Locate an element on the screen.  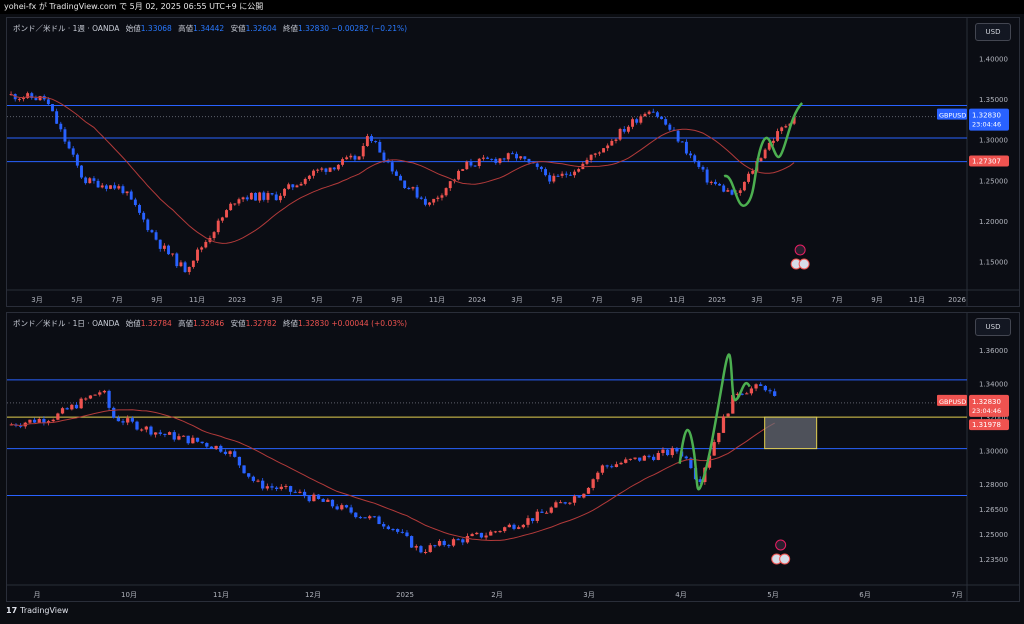
price-tick-label: 1.35000 is located at coordinates (993, 100).